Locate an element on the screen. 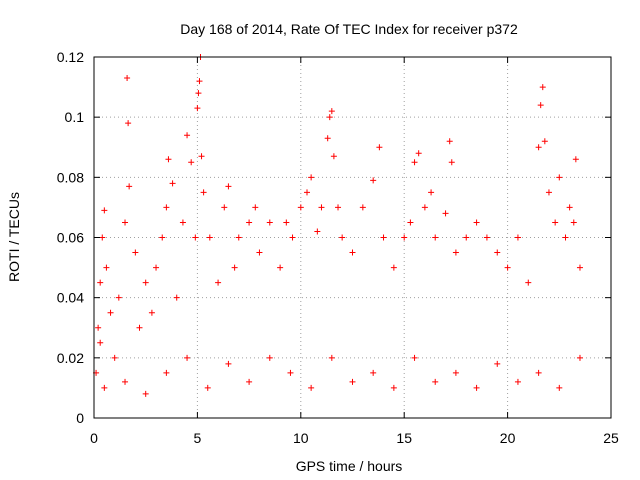 This screenshot has height=480, width=640. y-axis-label: ROTI / TECUs is located at coordinates (14, 237).